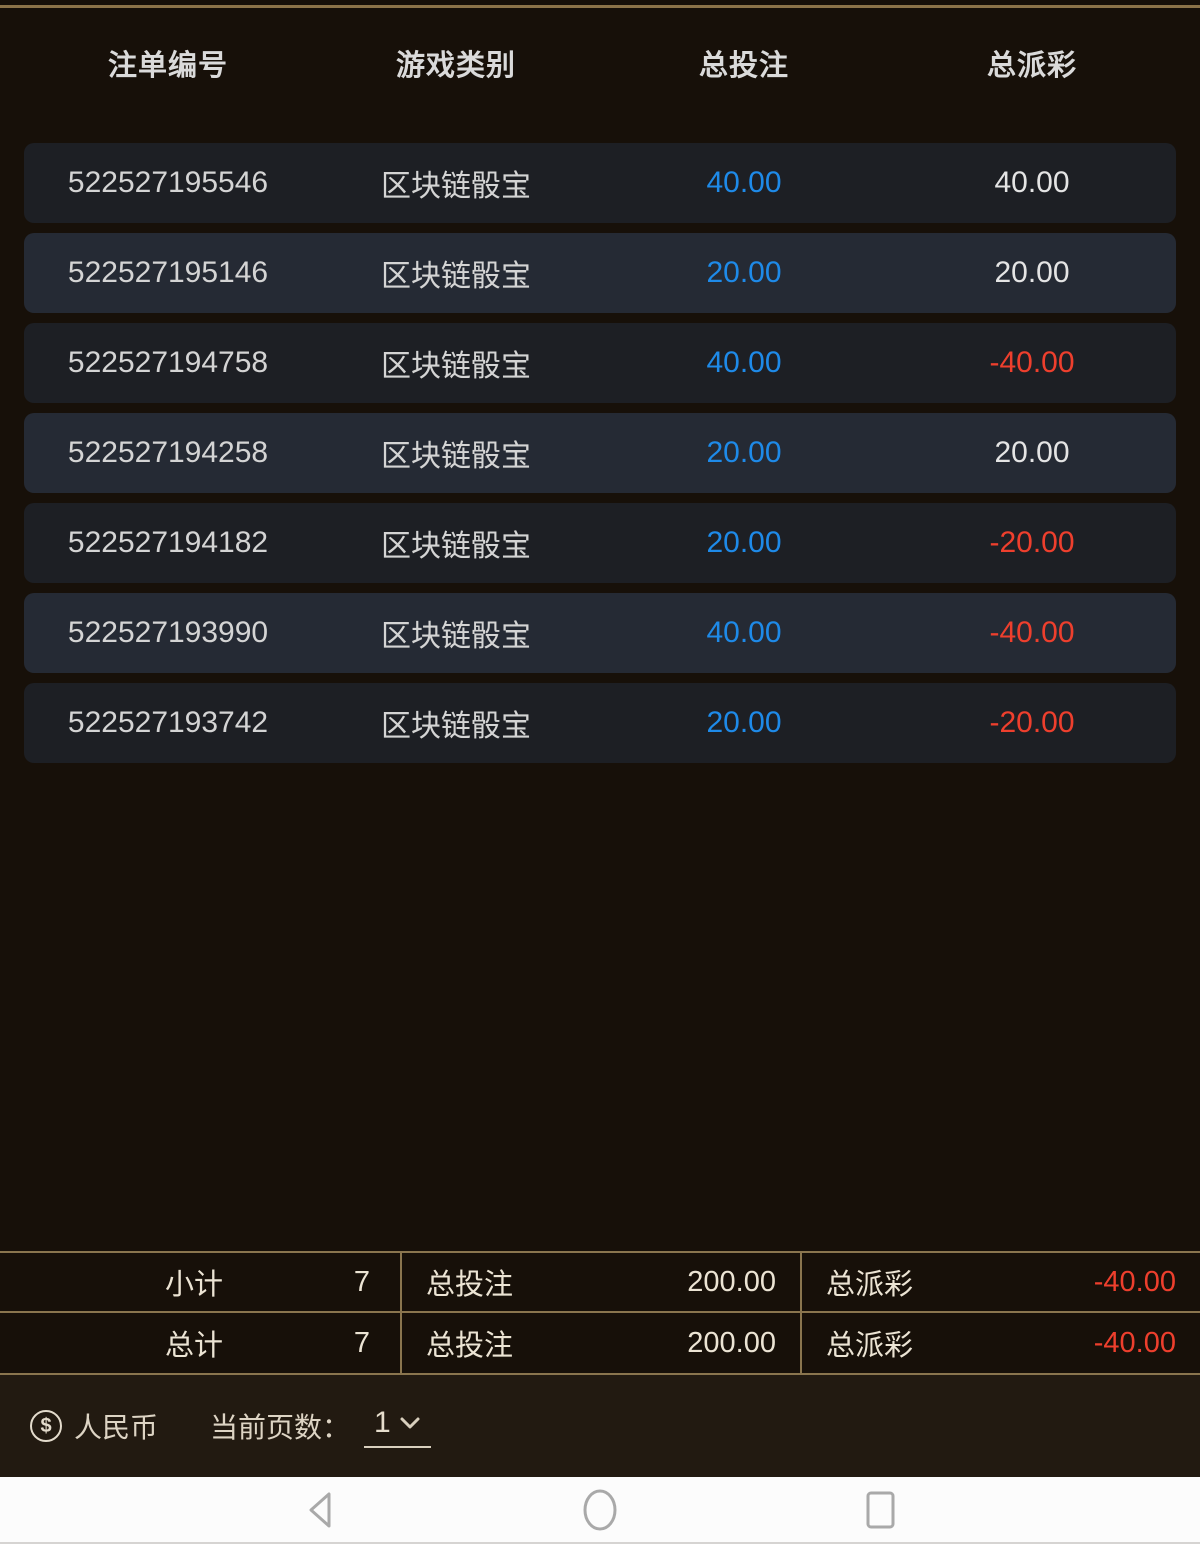 This screenshot has height=1544, width=1200. What do you see at coordinates (168, 182) in the screenshot?
I see `bet-id: 522527195546` at bounding box center [168, 182].